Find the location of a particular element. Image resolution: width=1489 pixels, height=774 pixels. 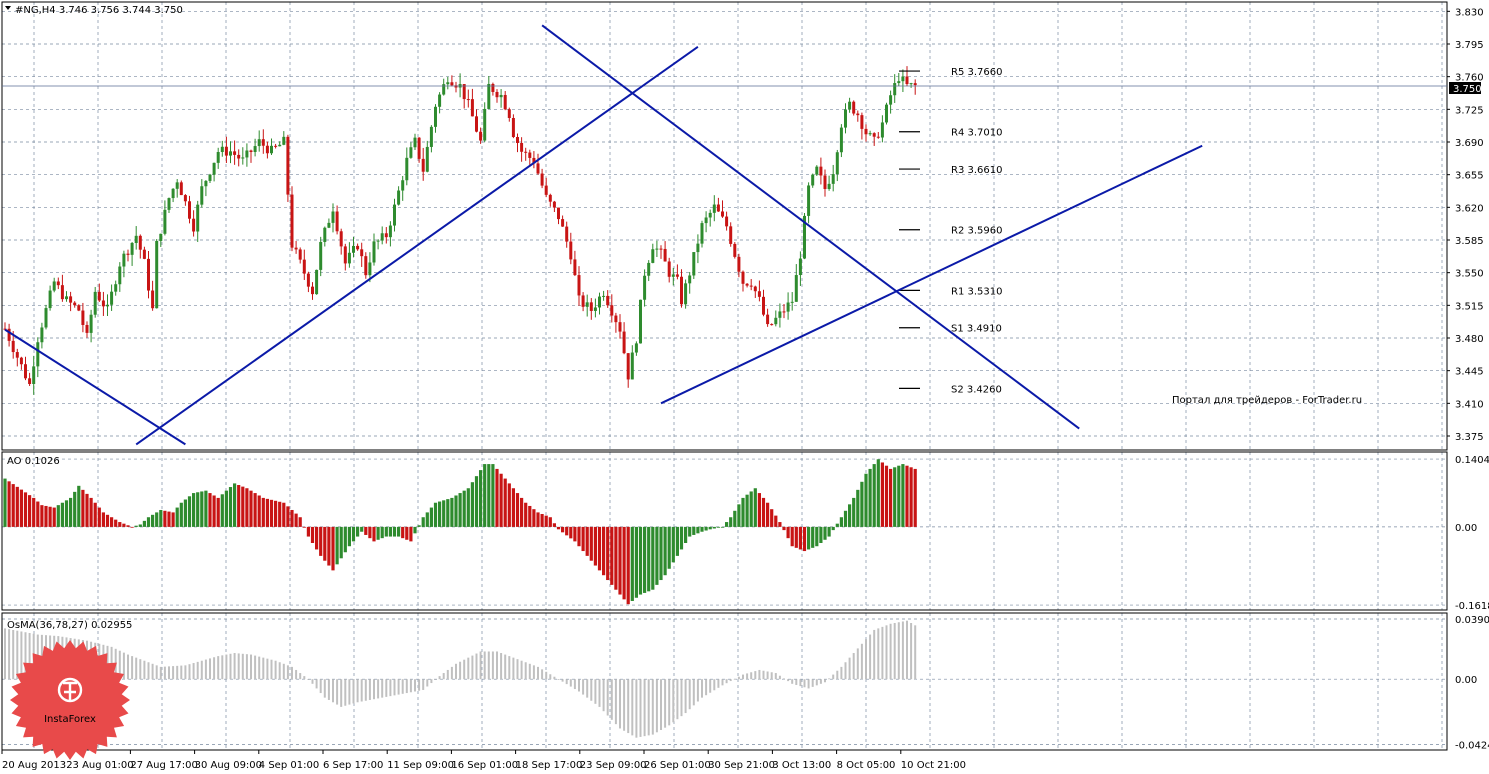

dropdown-arrow-icon is located at coordinates (8, 8).